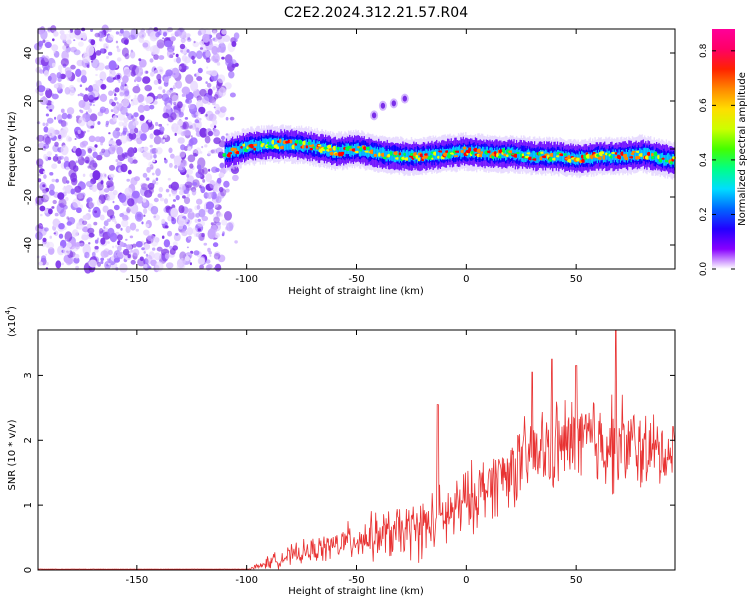  What do you see at coordinates (28, 197) in the screenshot?
I see `y-tick-label: -20` at bounding box center [28, 197].